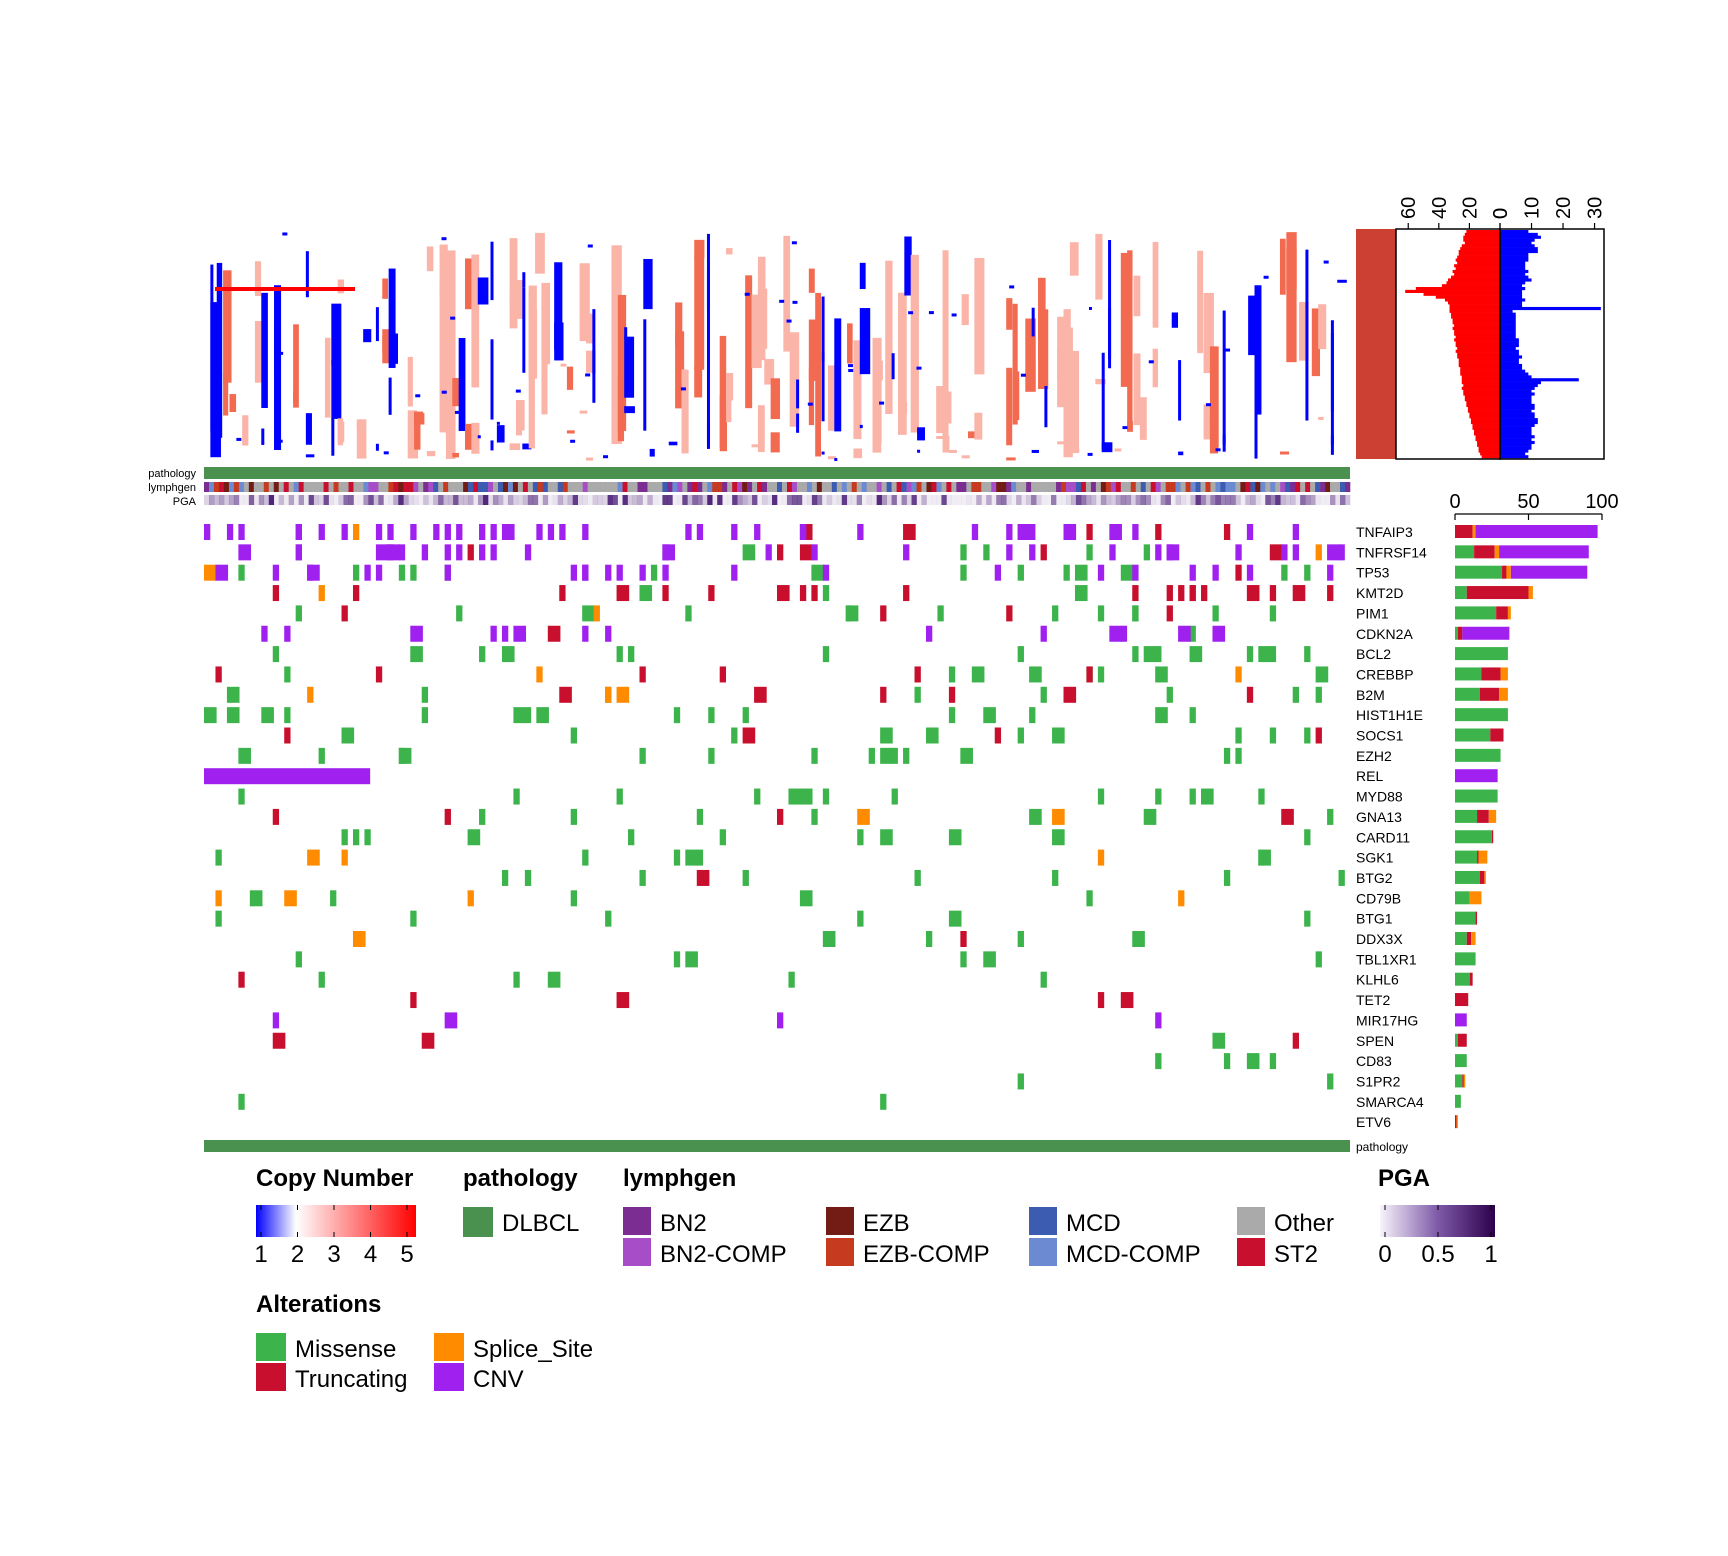 Image resolution: width=1728 pixels, height=1556 pixels. I want to click on gene-label: REL, so click(1369, 776).